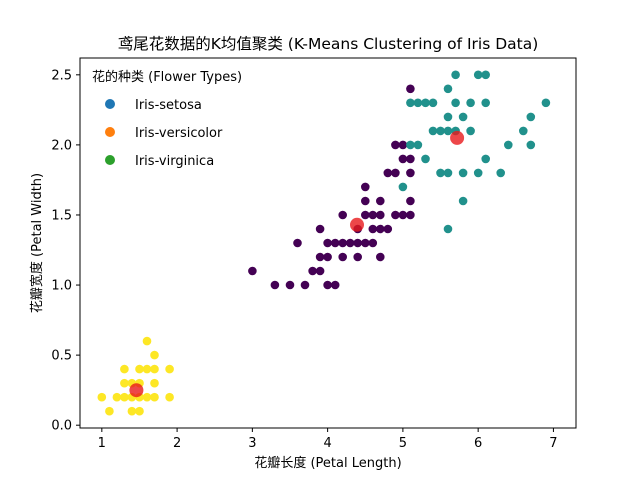 Image resolution: width=640 pixels, height=480 pixels. I want to click on x-axis: 1 2 3 4 5 6 7, so click(328, 439).